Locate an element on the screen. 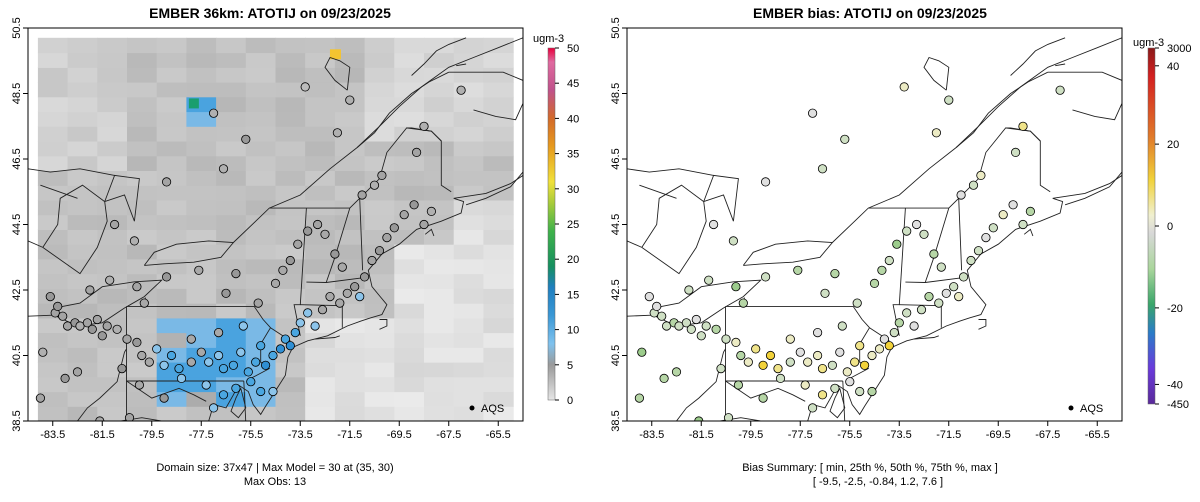 The width and height of the screenshot is (1200, 502). colorbar-tick-label: 0 is located at coordinates (1170, 227).